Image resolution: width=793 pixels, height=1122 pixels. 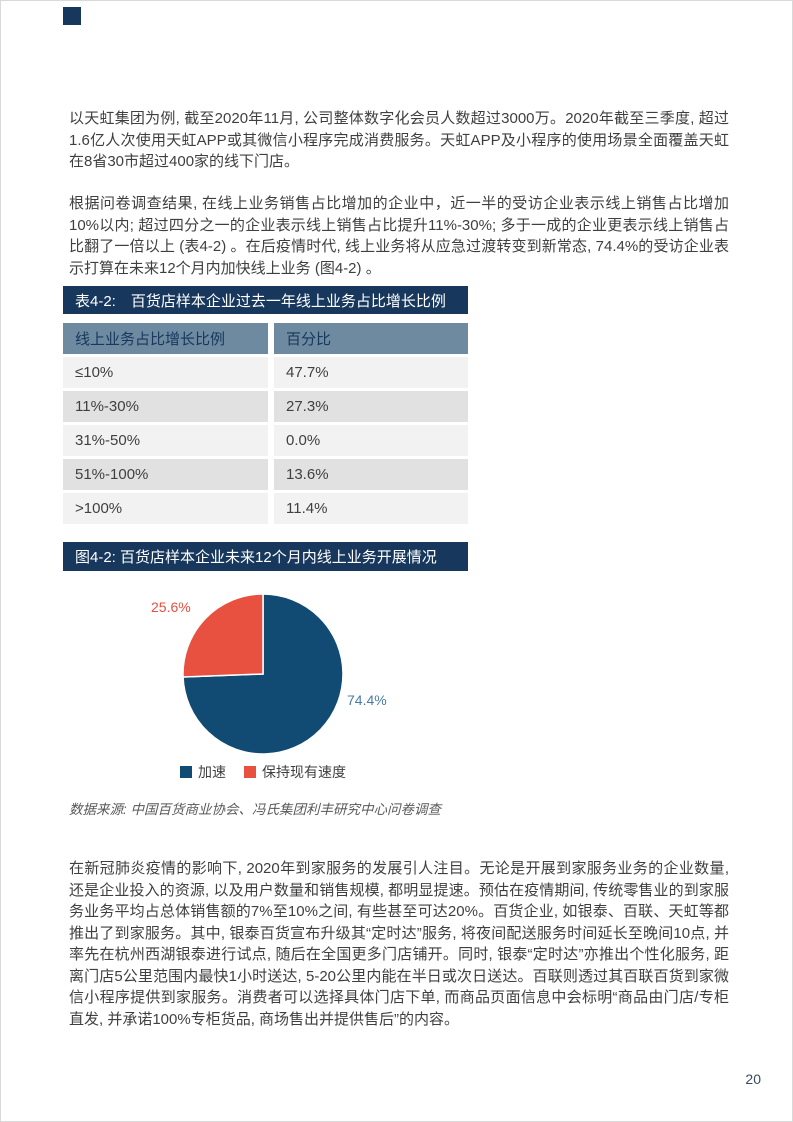 What do you see at coordinates (304, 772) in the screenshot?
I see `legend-label: 保持现有速度` at bounding box center [304, 772].